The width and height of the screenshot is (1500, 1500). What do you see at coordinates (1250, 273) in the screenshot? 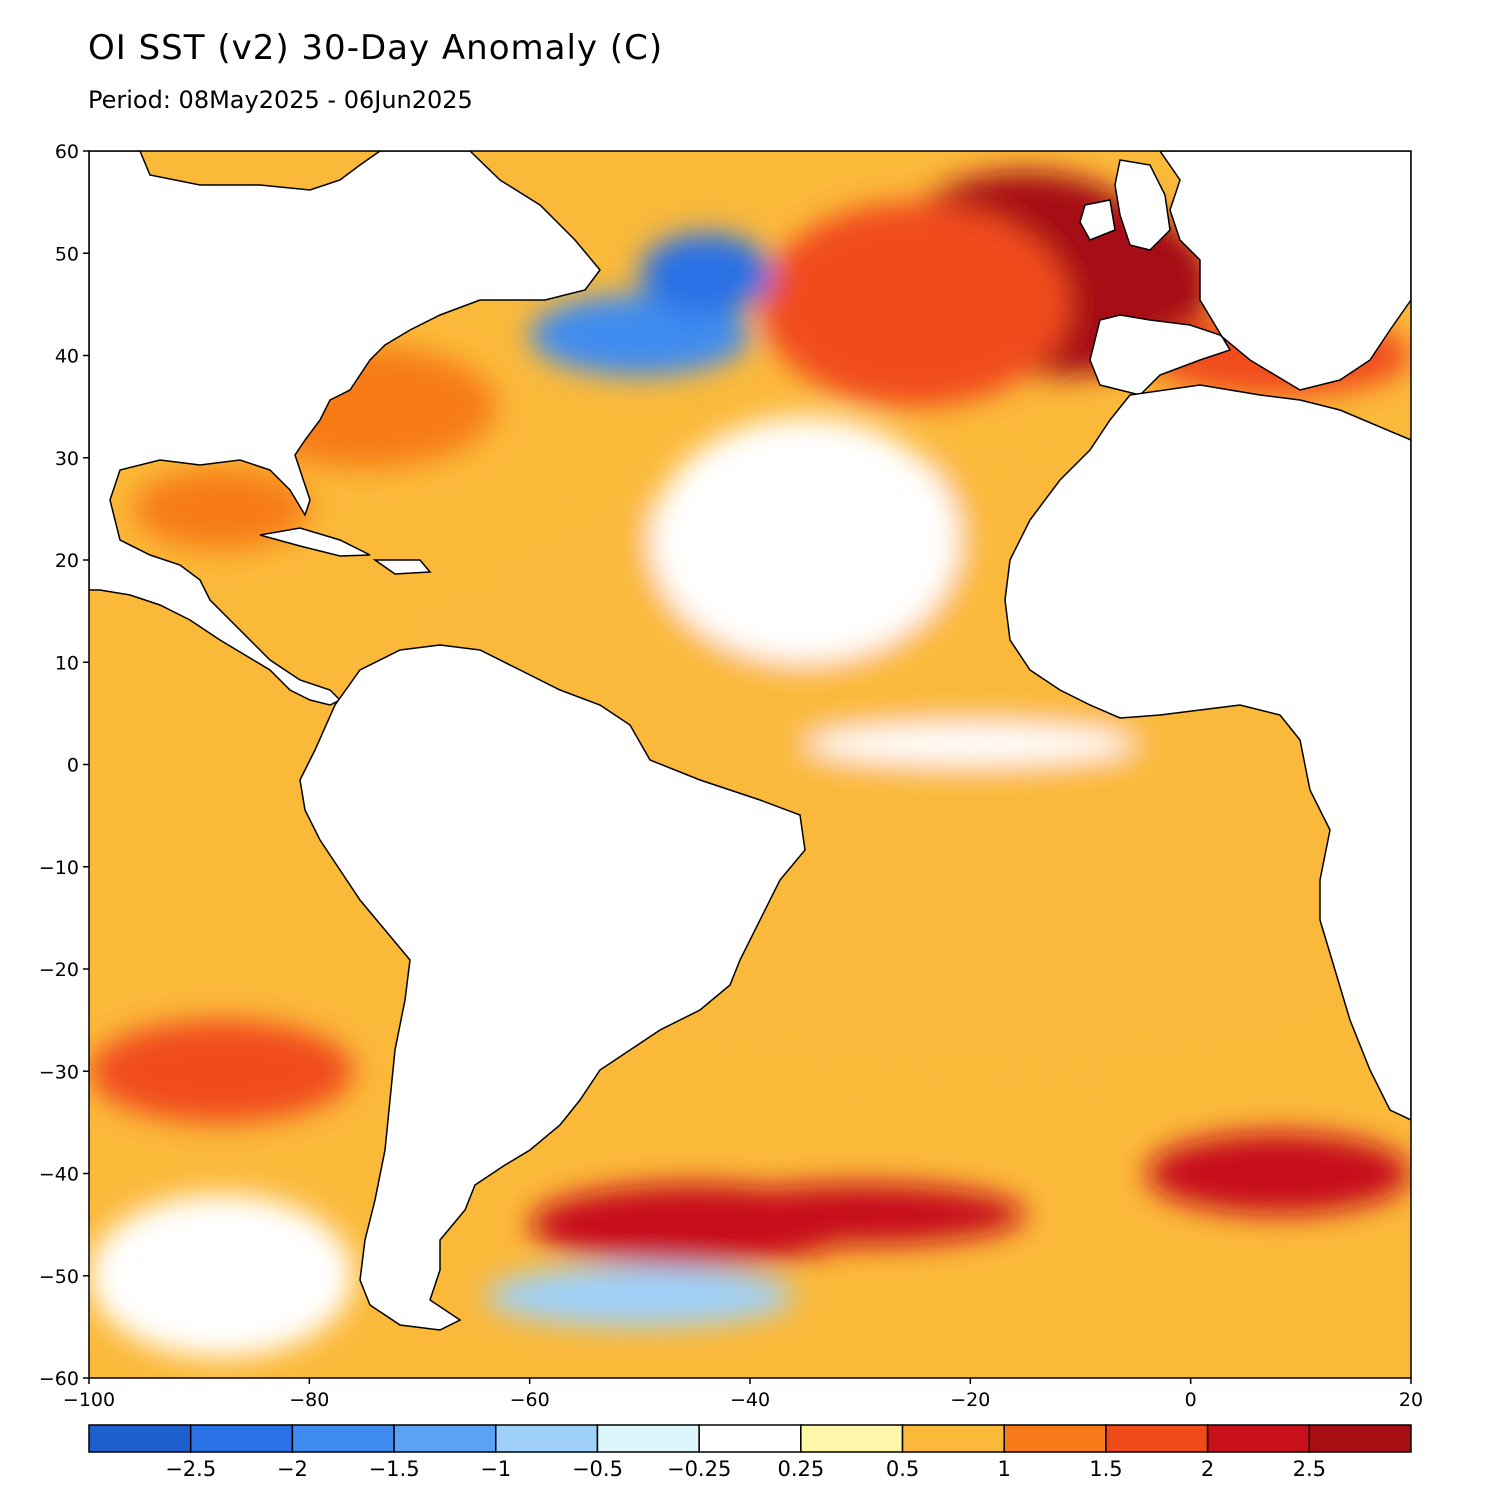
I see `europe-landmass` at bounding box center [1250, 273].